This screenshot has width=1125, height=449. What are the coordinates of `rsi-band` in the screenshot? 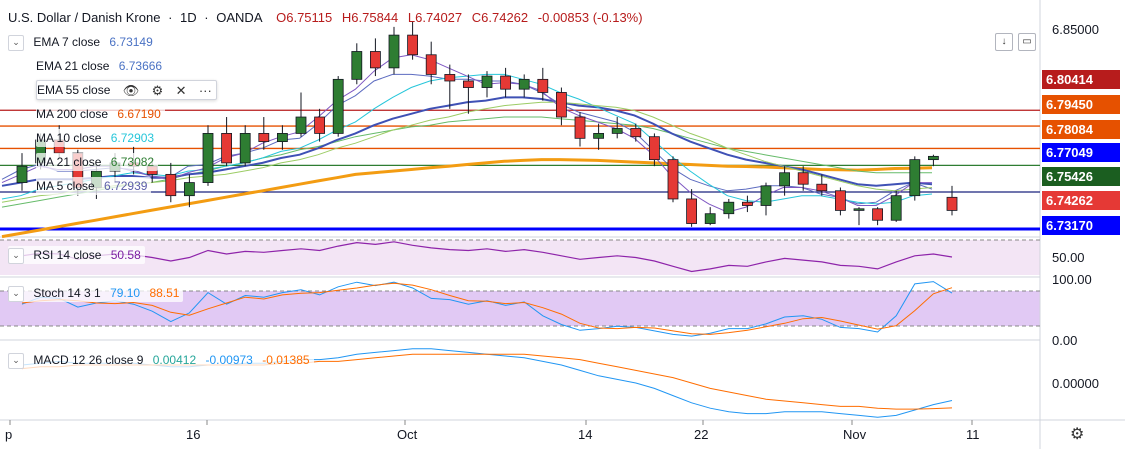 It's located at (520, 257).